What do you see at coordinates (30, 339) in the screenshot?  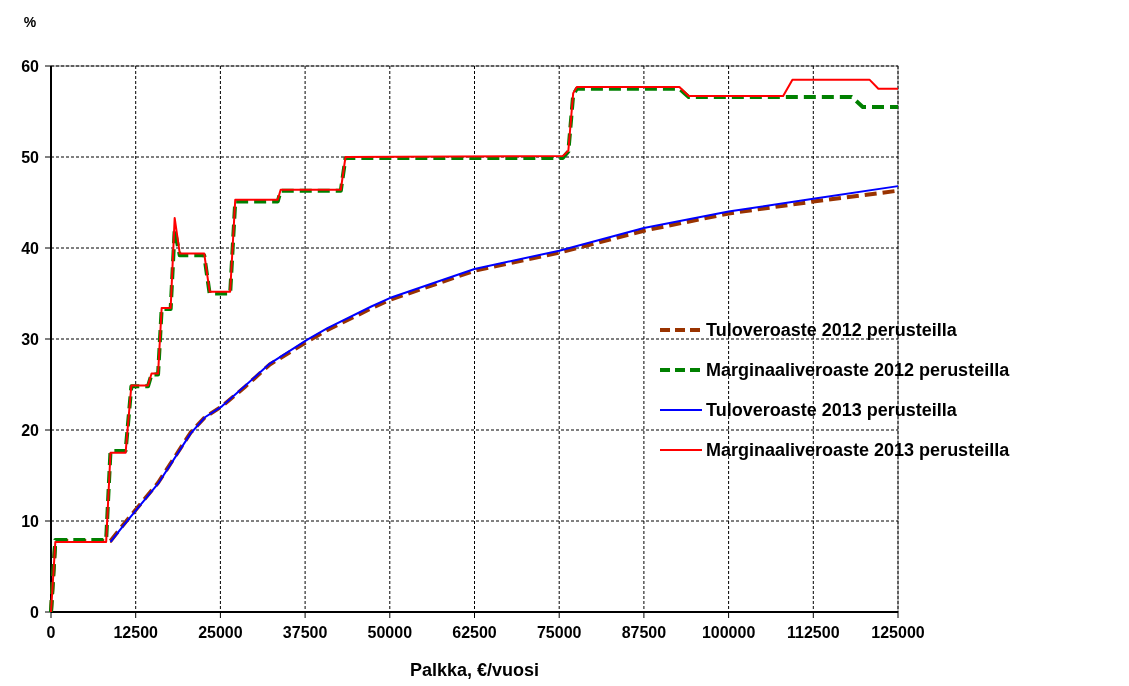 I see `y-tick-label: 30` at bounding box center [30, 339].